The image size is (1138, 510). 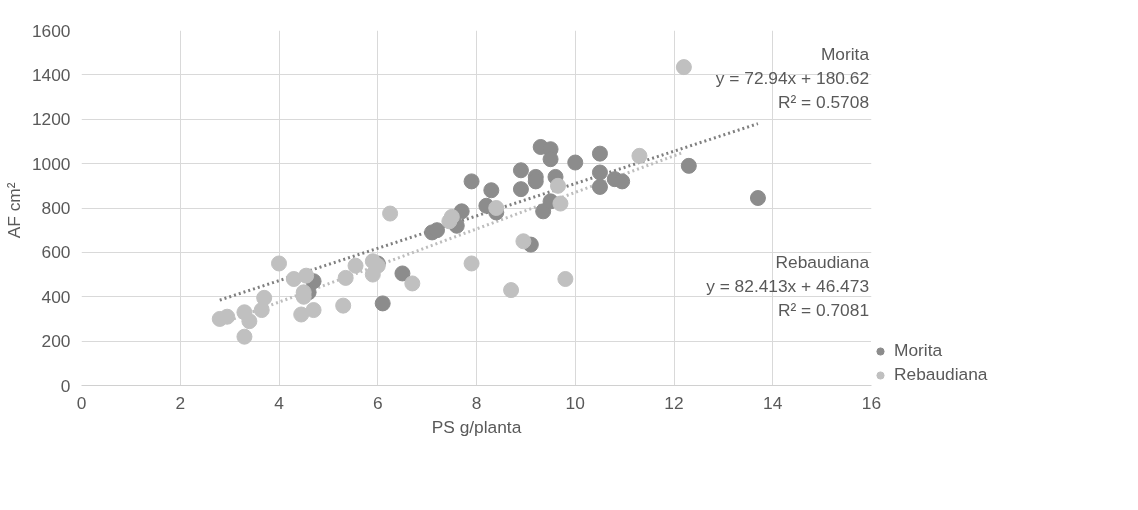 What do you see at coordinates (792, 77) in the screenshot?
I see `annotation: Morita y = 72.94x + 180.62 R² = 0.5708` at bounding box center [792, 77].